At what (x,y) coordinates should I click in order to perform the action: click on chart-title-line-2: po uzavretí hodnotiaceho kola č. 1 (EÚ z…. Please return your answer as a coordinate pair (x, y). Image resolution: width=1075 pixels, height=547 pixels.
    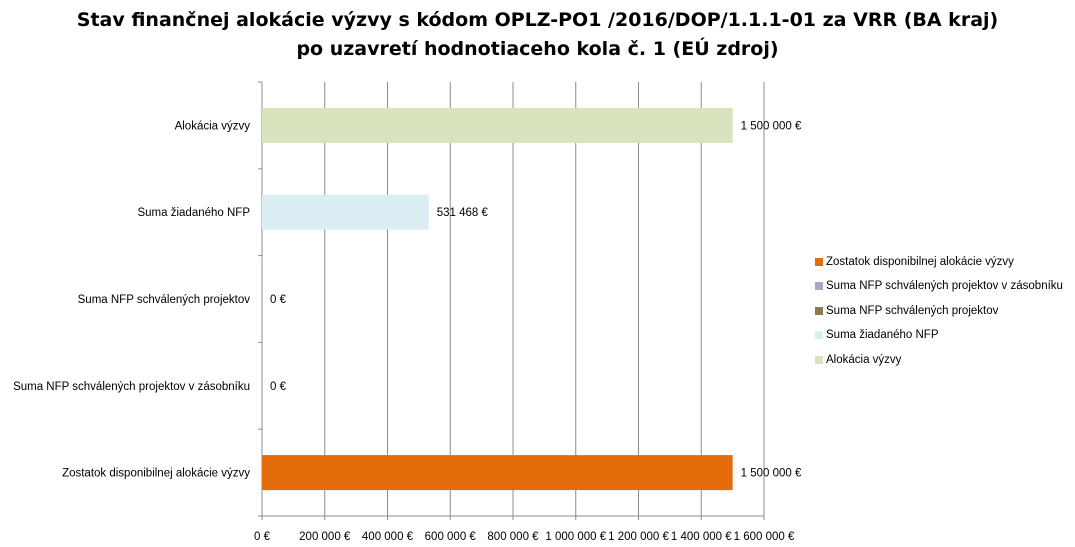
    Looking at the image, I should click on (537, 49).